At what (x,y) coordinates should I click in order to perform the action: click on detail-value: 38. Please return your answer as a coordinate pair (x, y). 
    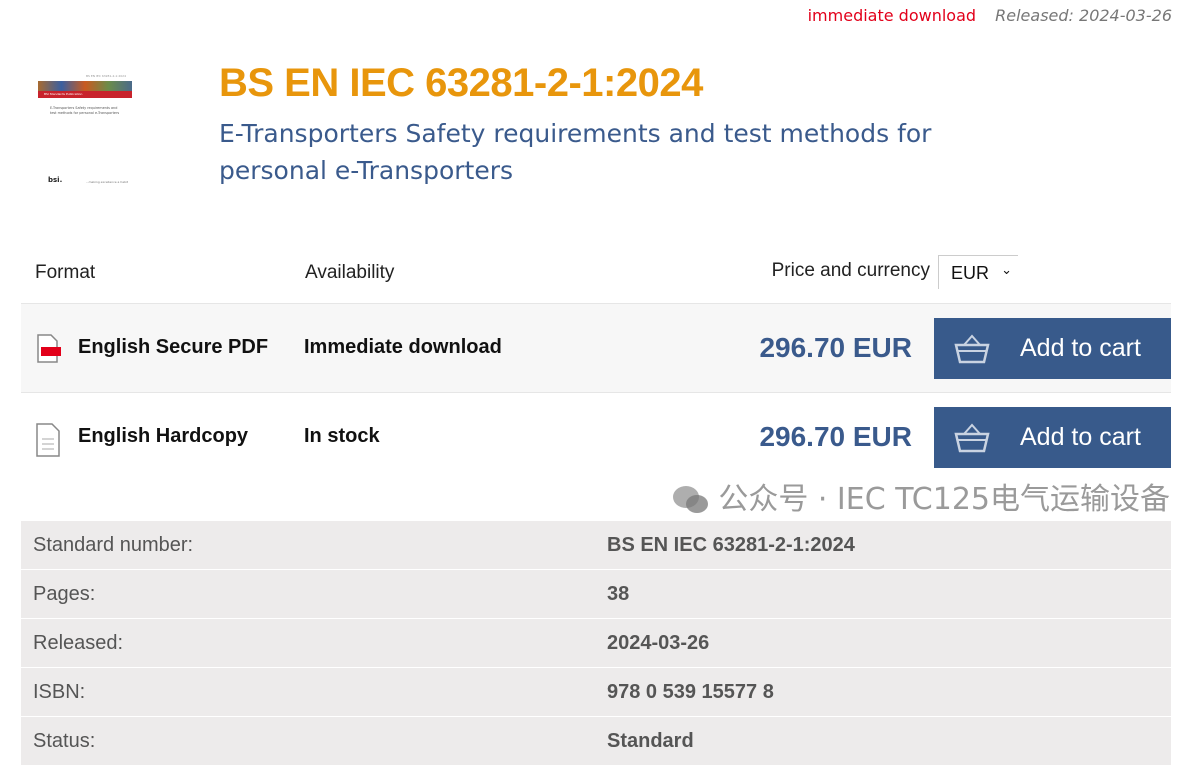
    Looking at the image, I should click on (618, 594).